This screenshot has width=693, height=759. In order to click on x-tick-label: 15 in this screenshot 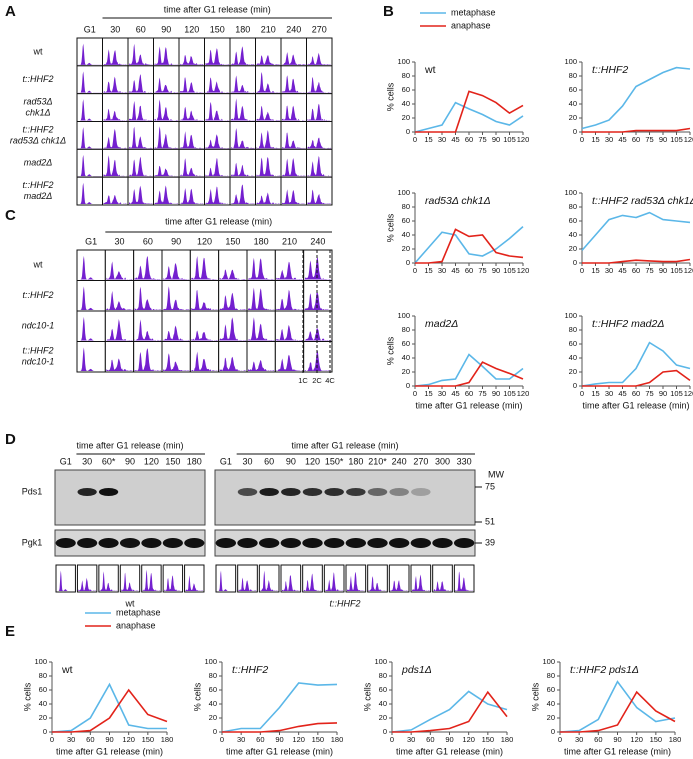, I will do `click(595, 139)`.